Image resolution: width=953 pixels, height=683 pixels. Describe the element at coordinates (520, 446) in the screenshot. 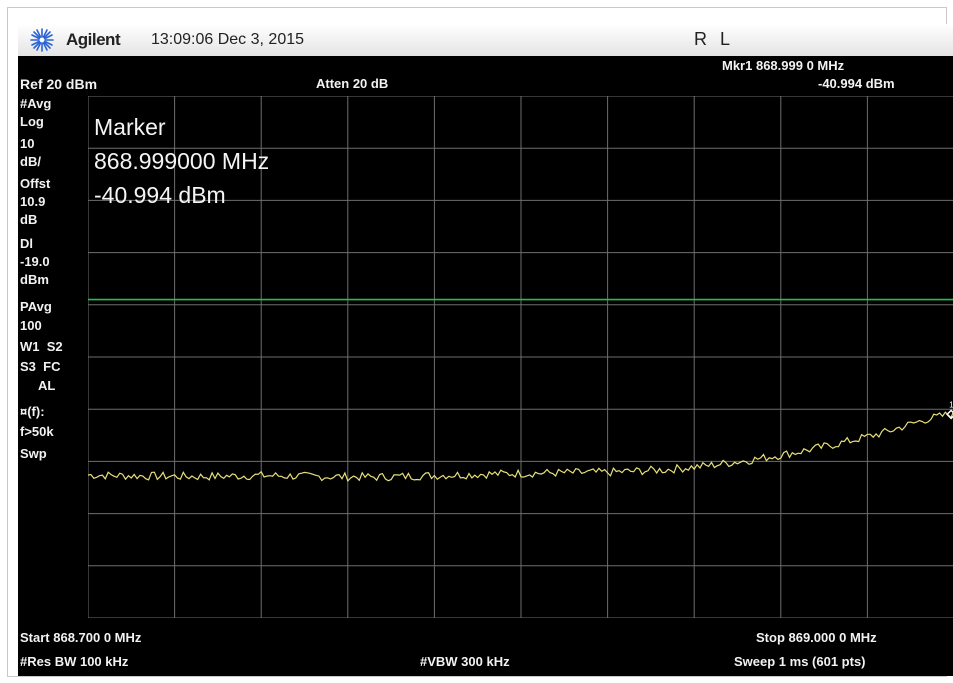

I see `spectrum-trace` at that location.